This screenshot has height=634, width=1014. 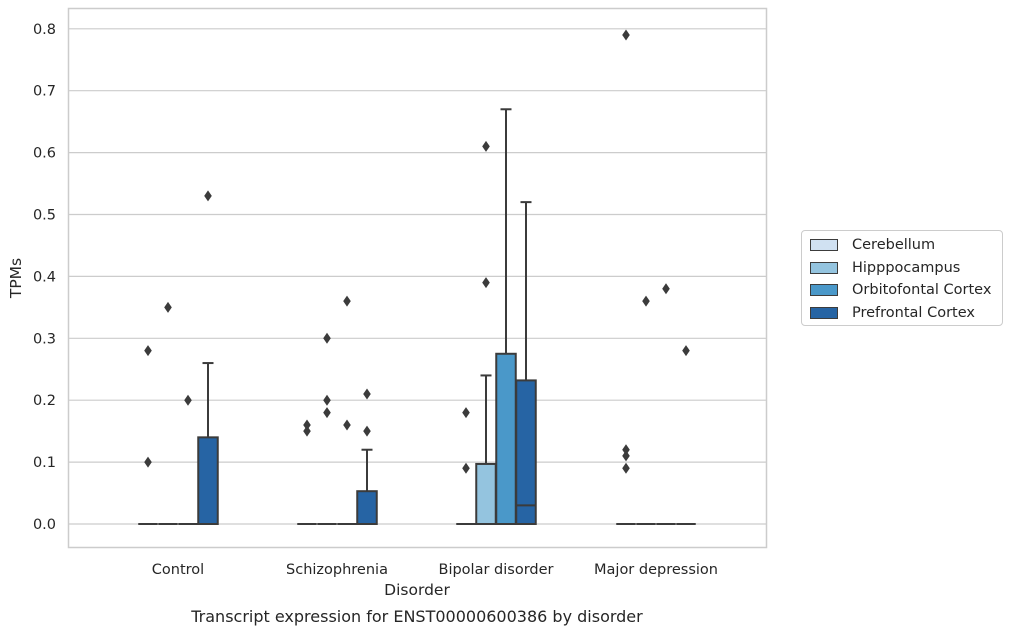 I want to click on legend-item-orbitofontal-cortex: Orbitofontal Cortex, so click(x=900, y=290).